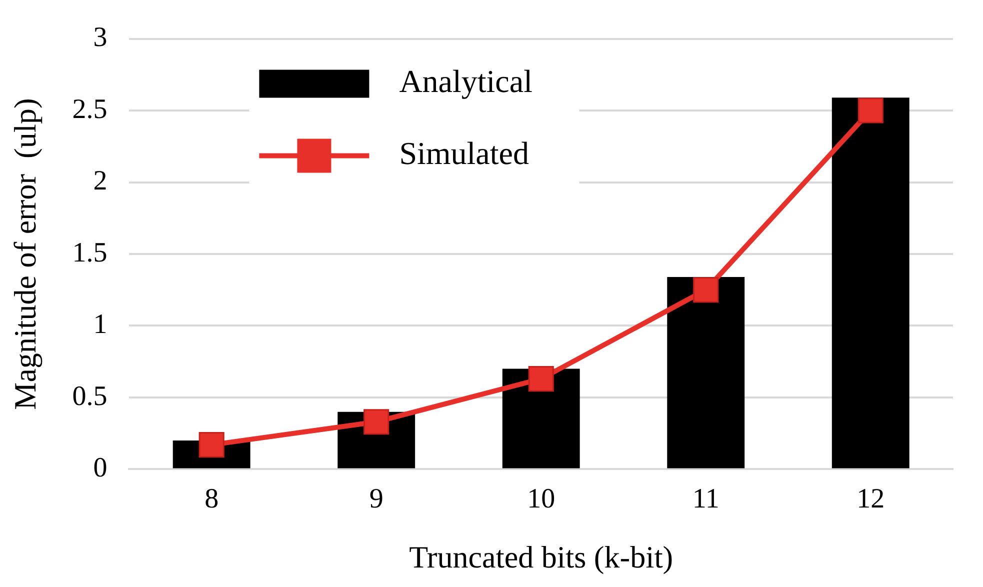  Describe the element at coordinates (25, 254) in the screenshot. I see `y-axis-title: Magnitude of error (ulp)` at that location.